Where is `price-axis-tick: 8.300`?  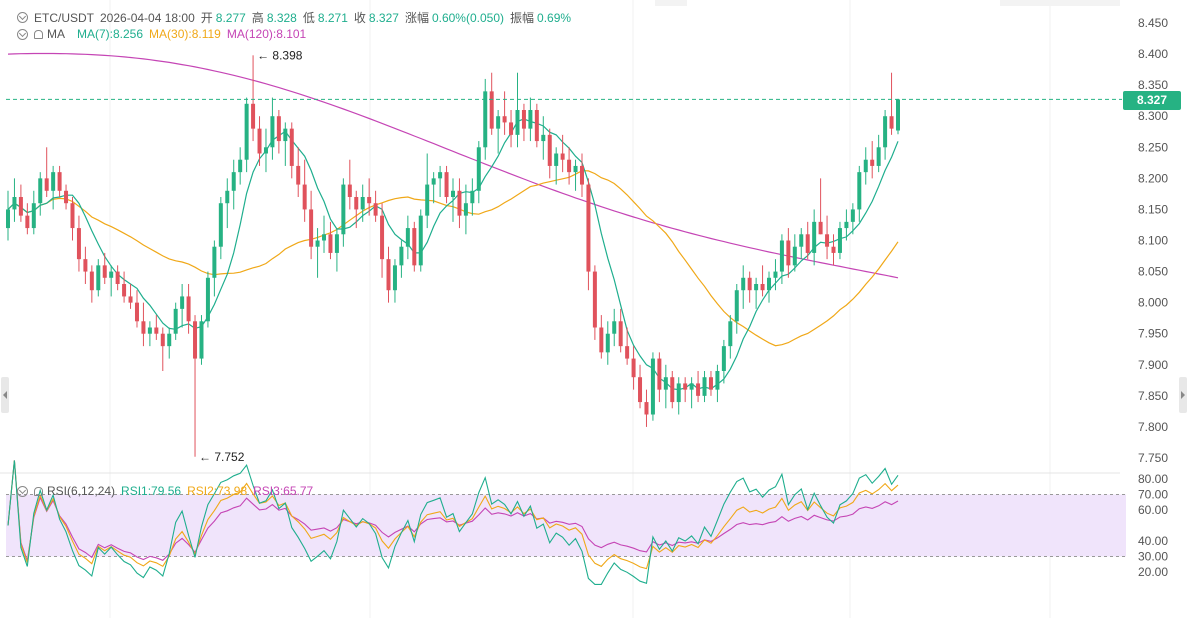 price-axis-tick: 8.300 is located at coordinates (1153, 116).